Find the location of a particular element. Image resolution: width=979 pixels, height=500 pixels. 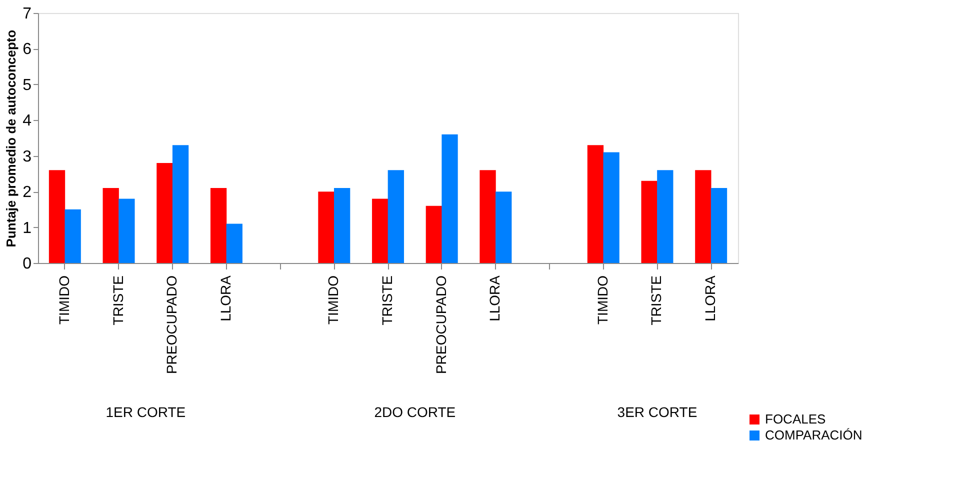

y-tick-label: 7 is located at coordinates (27, 14).